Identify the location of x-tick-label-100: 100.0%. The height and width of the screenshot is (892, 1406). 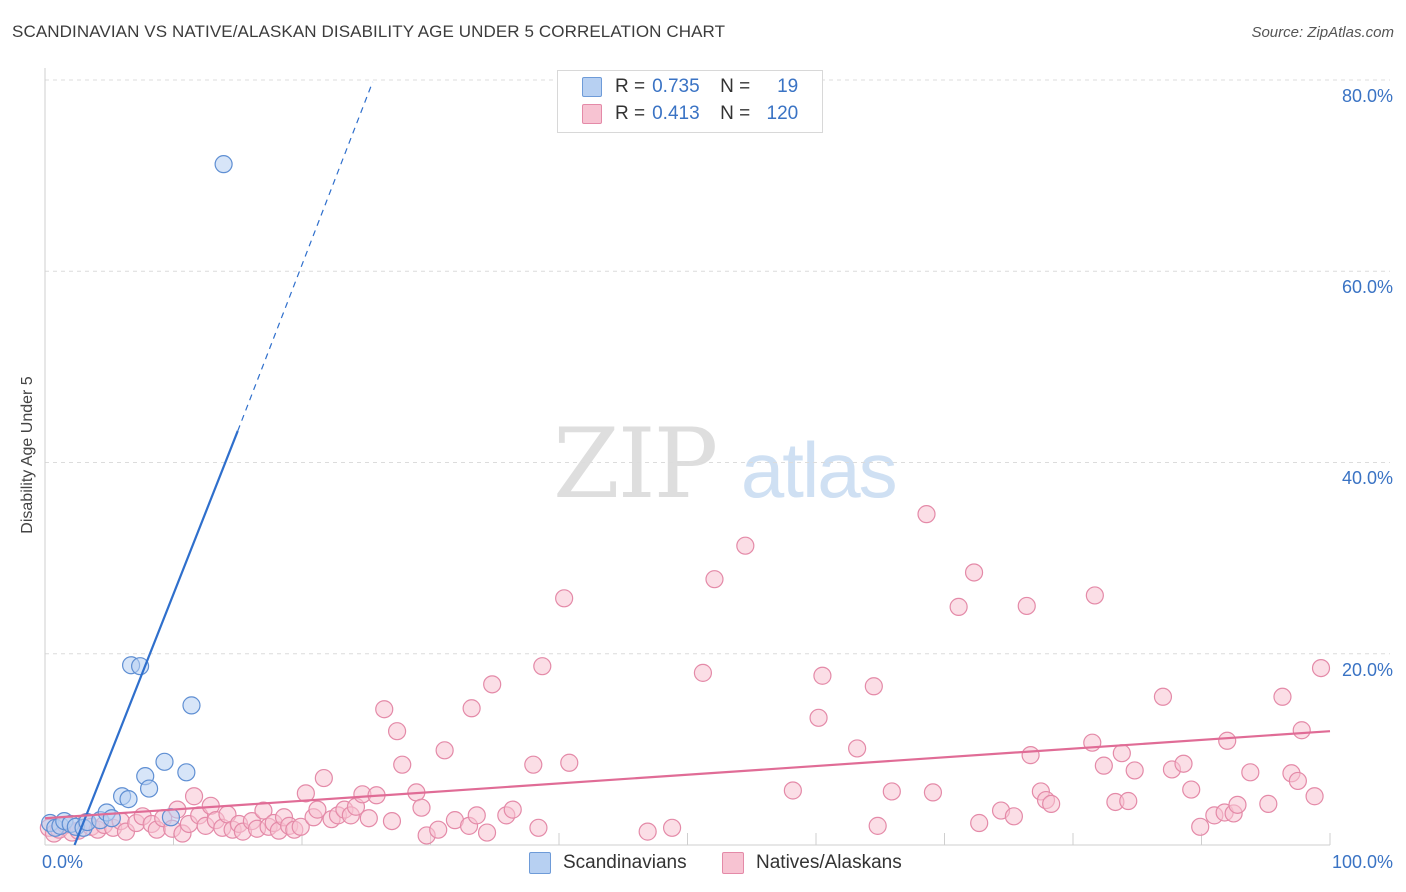
(1362, 862).